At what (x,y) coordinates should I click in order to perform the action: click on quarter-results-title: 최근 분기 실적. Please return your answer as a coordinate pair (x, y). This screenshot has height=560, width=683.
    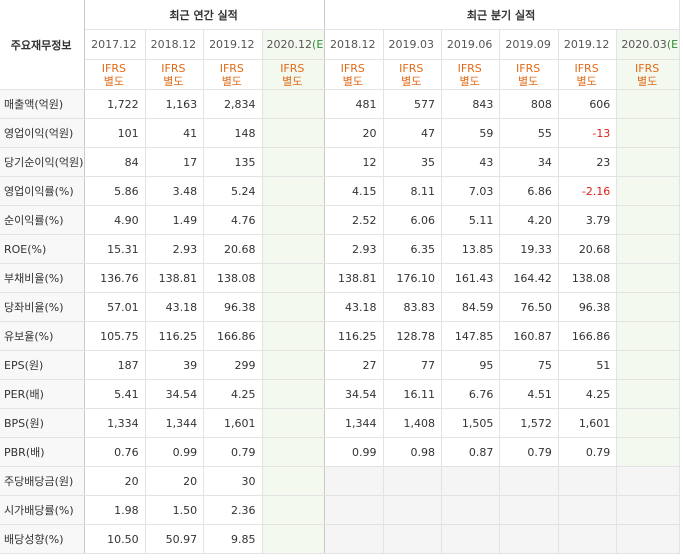
    Looking at the image, I should click on (502, 15).